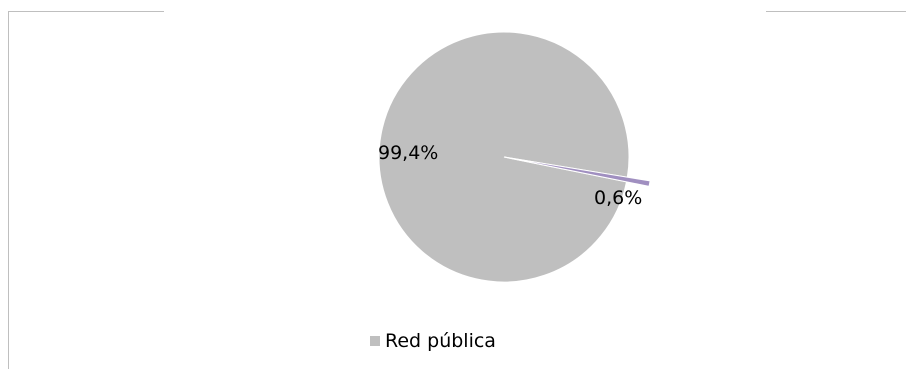 The image size is (906, 369). I want to click on legend-swatch-red-publica, so click(375, 341).